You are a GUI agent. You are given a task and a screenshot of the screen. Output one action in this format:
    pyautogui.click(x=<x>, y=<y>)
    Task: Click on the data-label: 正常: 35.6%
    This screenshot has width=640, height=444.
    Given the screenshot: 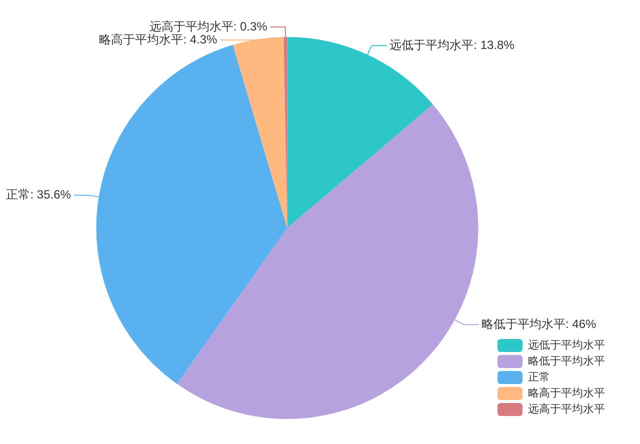 What is the action you would take?
    pyautogui.click(x=39, y=195)
    